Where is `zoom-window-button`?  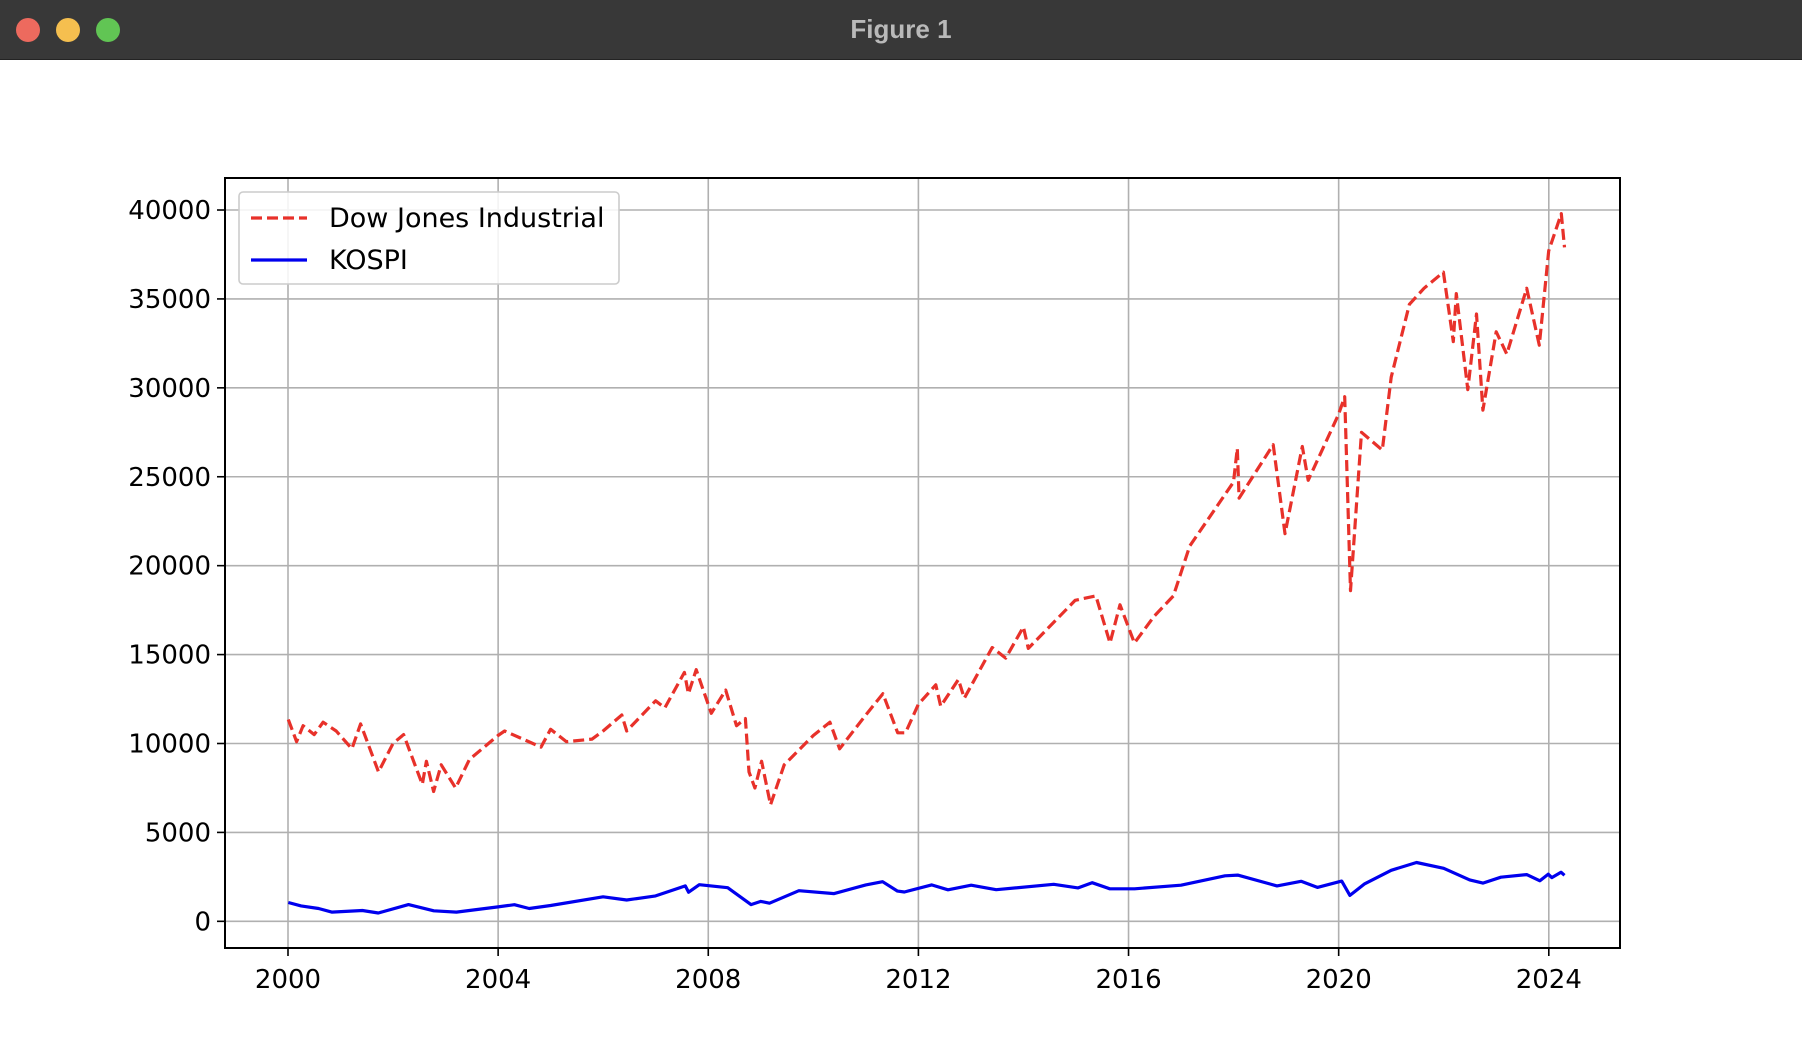 zoom-window-button is located at coordinates (108, 30).